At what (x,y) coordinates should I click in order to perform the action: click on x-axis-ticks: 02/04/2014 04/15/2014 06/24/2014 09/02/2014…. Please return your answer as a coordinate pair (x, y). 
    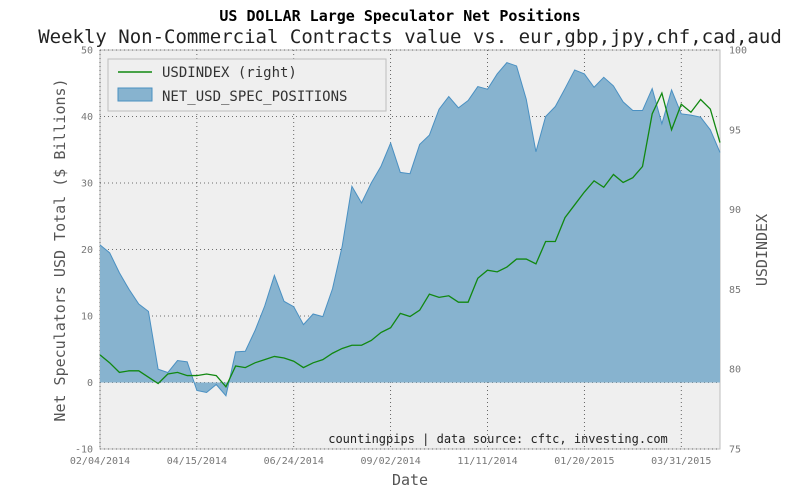
    Looking at the image, I should click on (390, 461).